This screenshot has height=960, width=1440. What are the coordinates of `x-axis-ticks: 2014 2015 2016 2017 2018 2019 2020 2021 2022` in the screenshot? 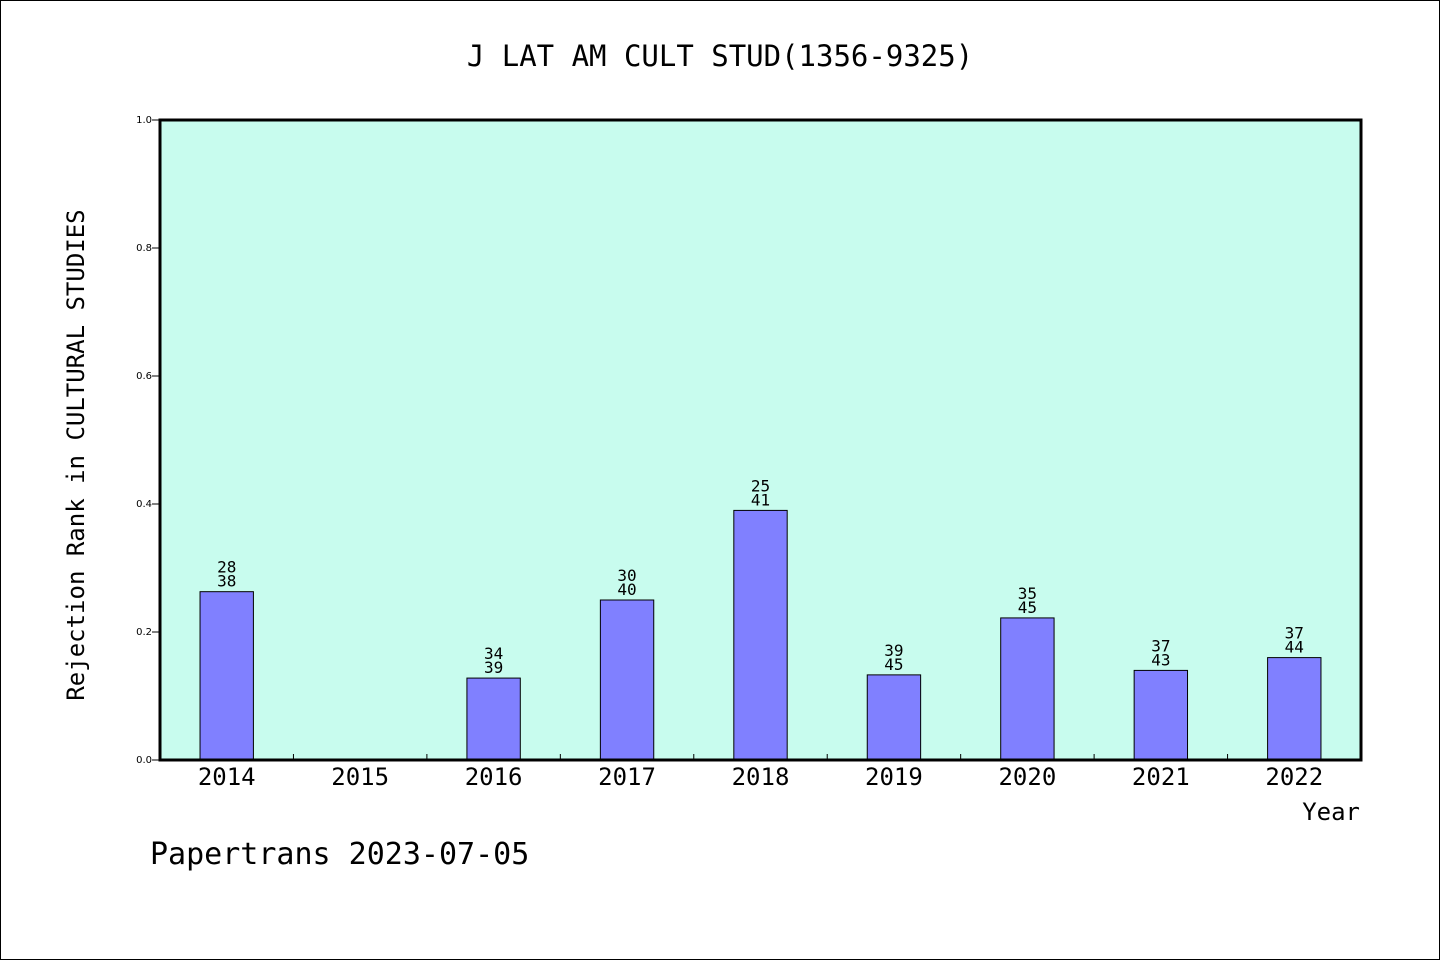 It's located at (760, 772).